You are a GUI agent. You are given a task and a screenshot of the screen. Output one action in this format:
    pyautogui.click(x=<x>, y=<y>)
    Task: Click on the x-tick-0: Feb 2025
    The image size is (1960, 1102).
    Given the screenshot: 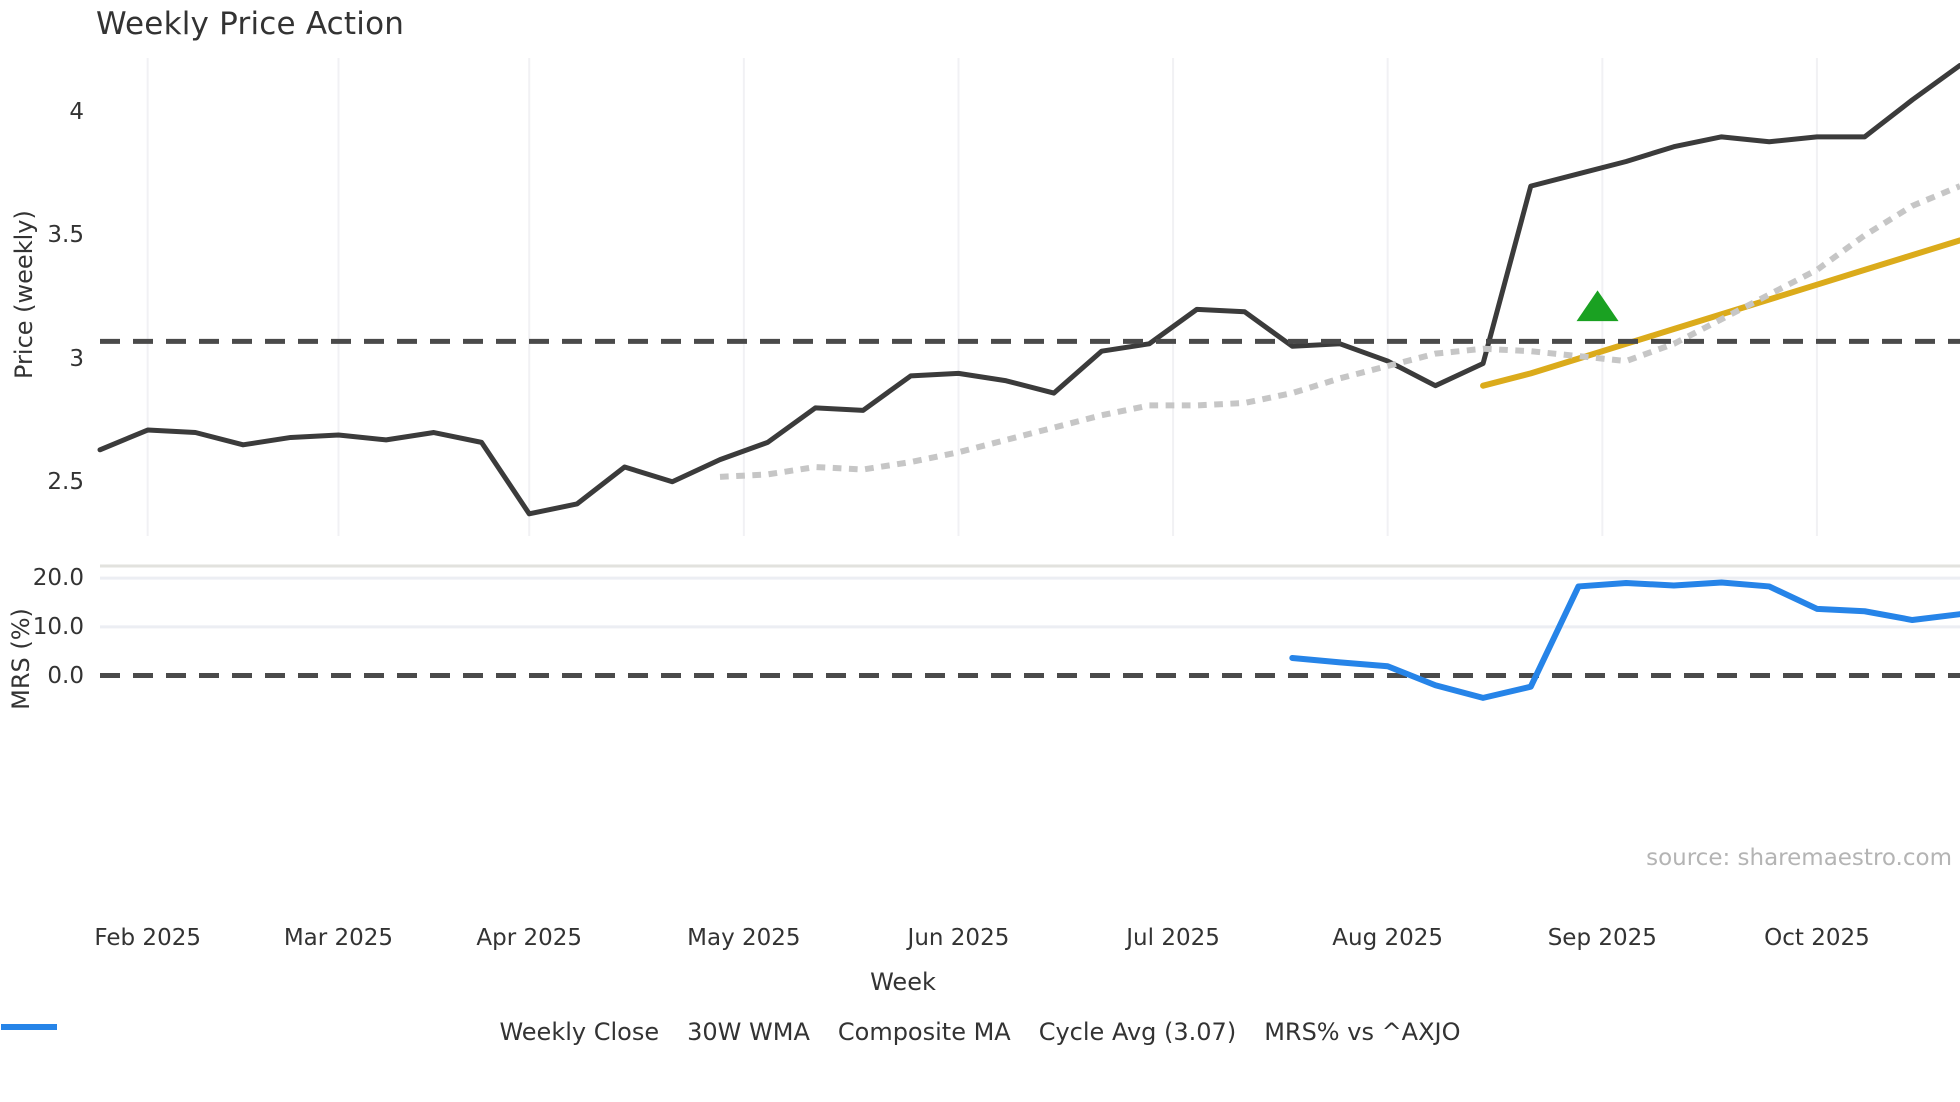 What is the action you would take?
    pyautogui.click(x=147, y=938)
    